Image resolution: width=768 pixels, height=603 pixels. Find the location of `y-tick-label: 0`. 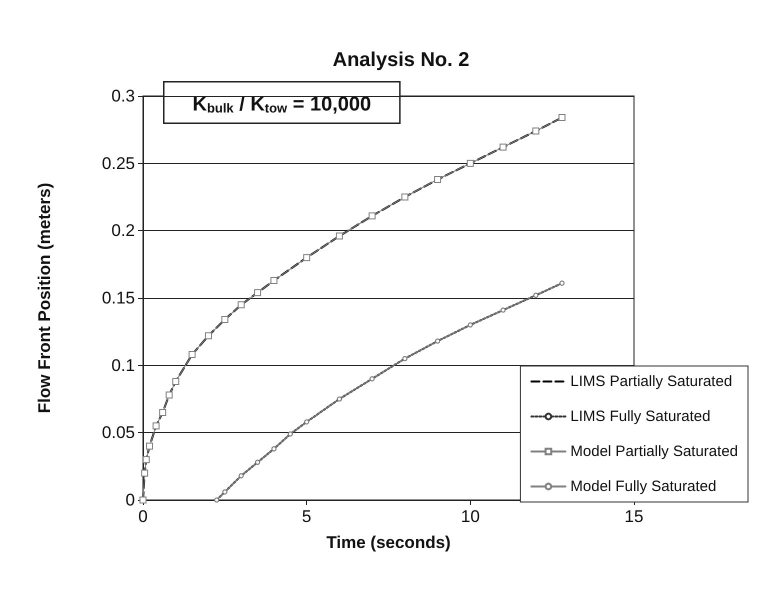

y-tick-label: 0 is located at coordinates (130, 500).